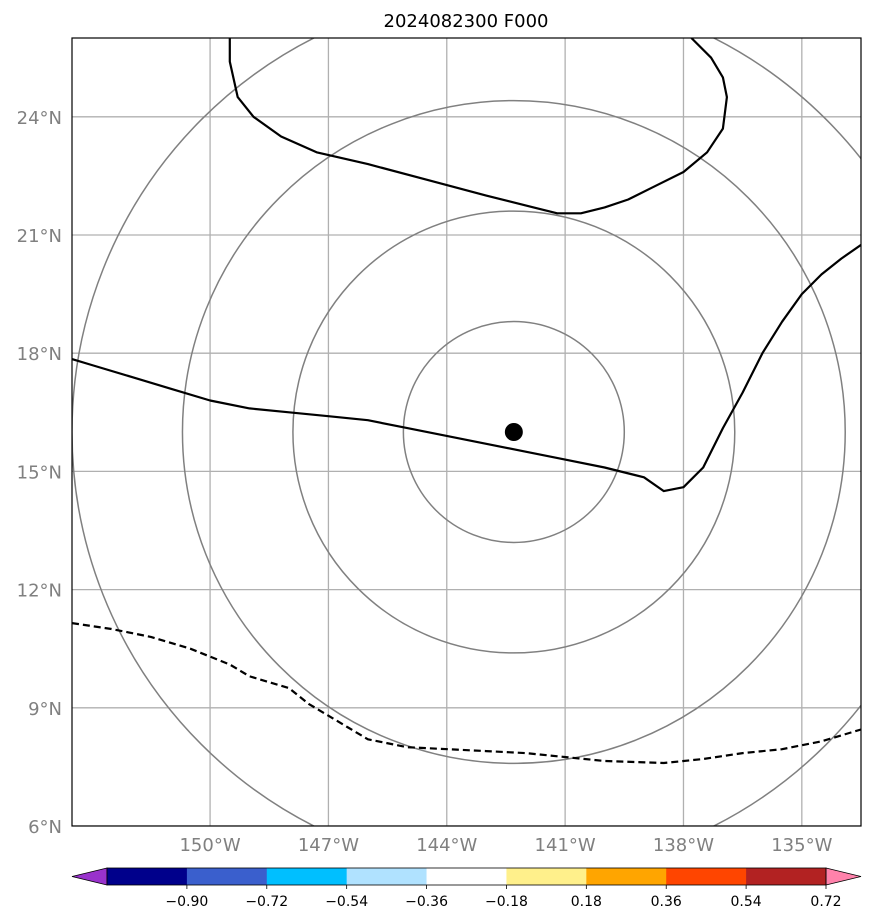  I want to click on storm-center, so click(513, 432).